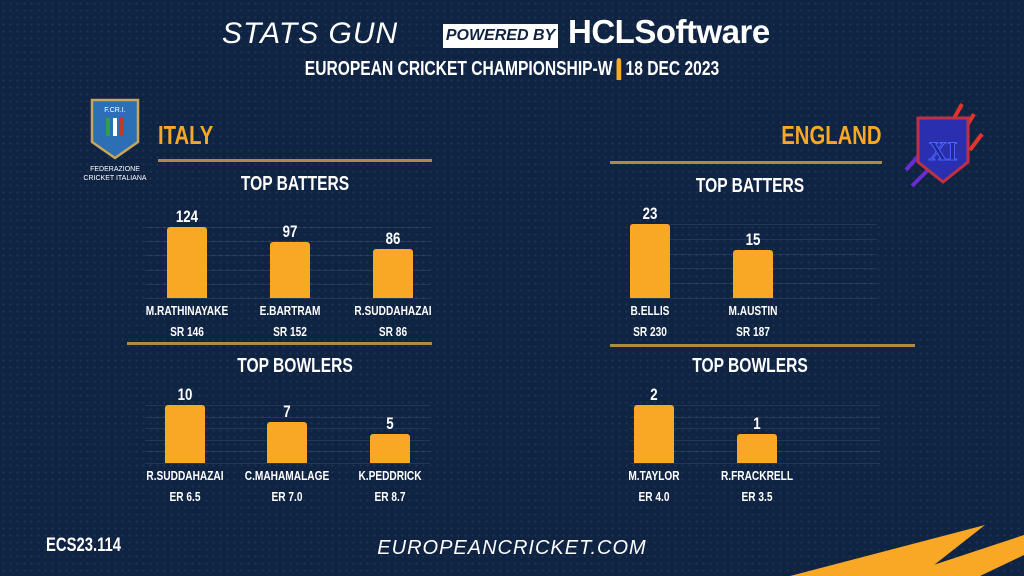 This screenshot has height=576, width=1024. I want to click on section-title-italy-batters: TOP BATTERS, so click(295, 184).